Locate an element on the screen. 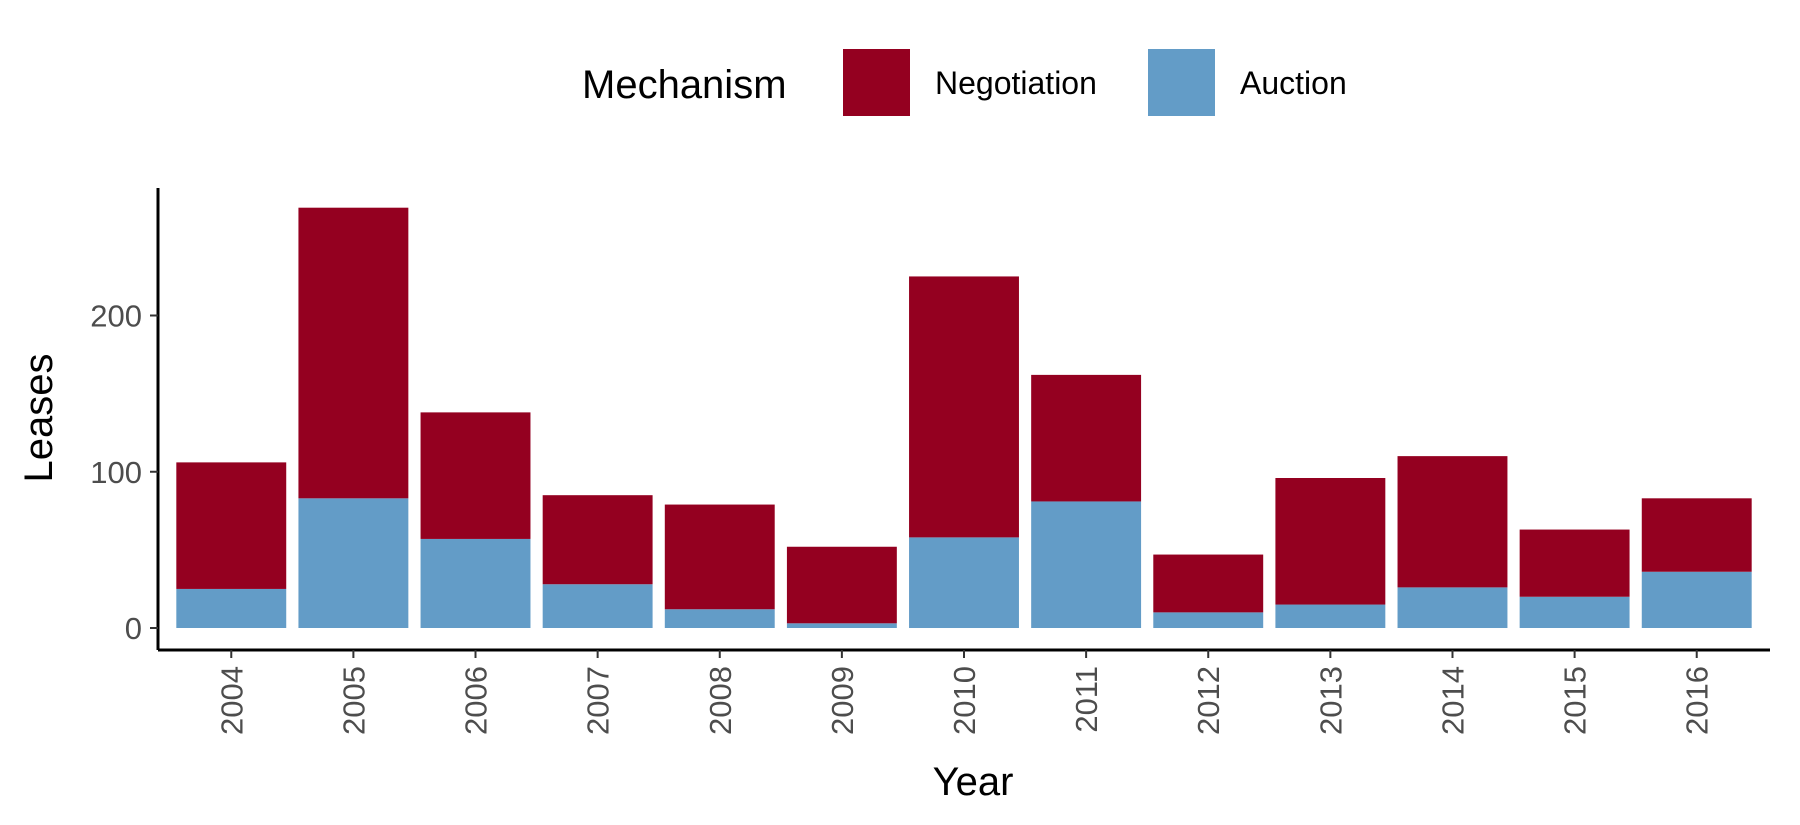 This screenshot has width=1800, height=825. bar-auction-2007 is located at coordinates (597, 606).